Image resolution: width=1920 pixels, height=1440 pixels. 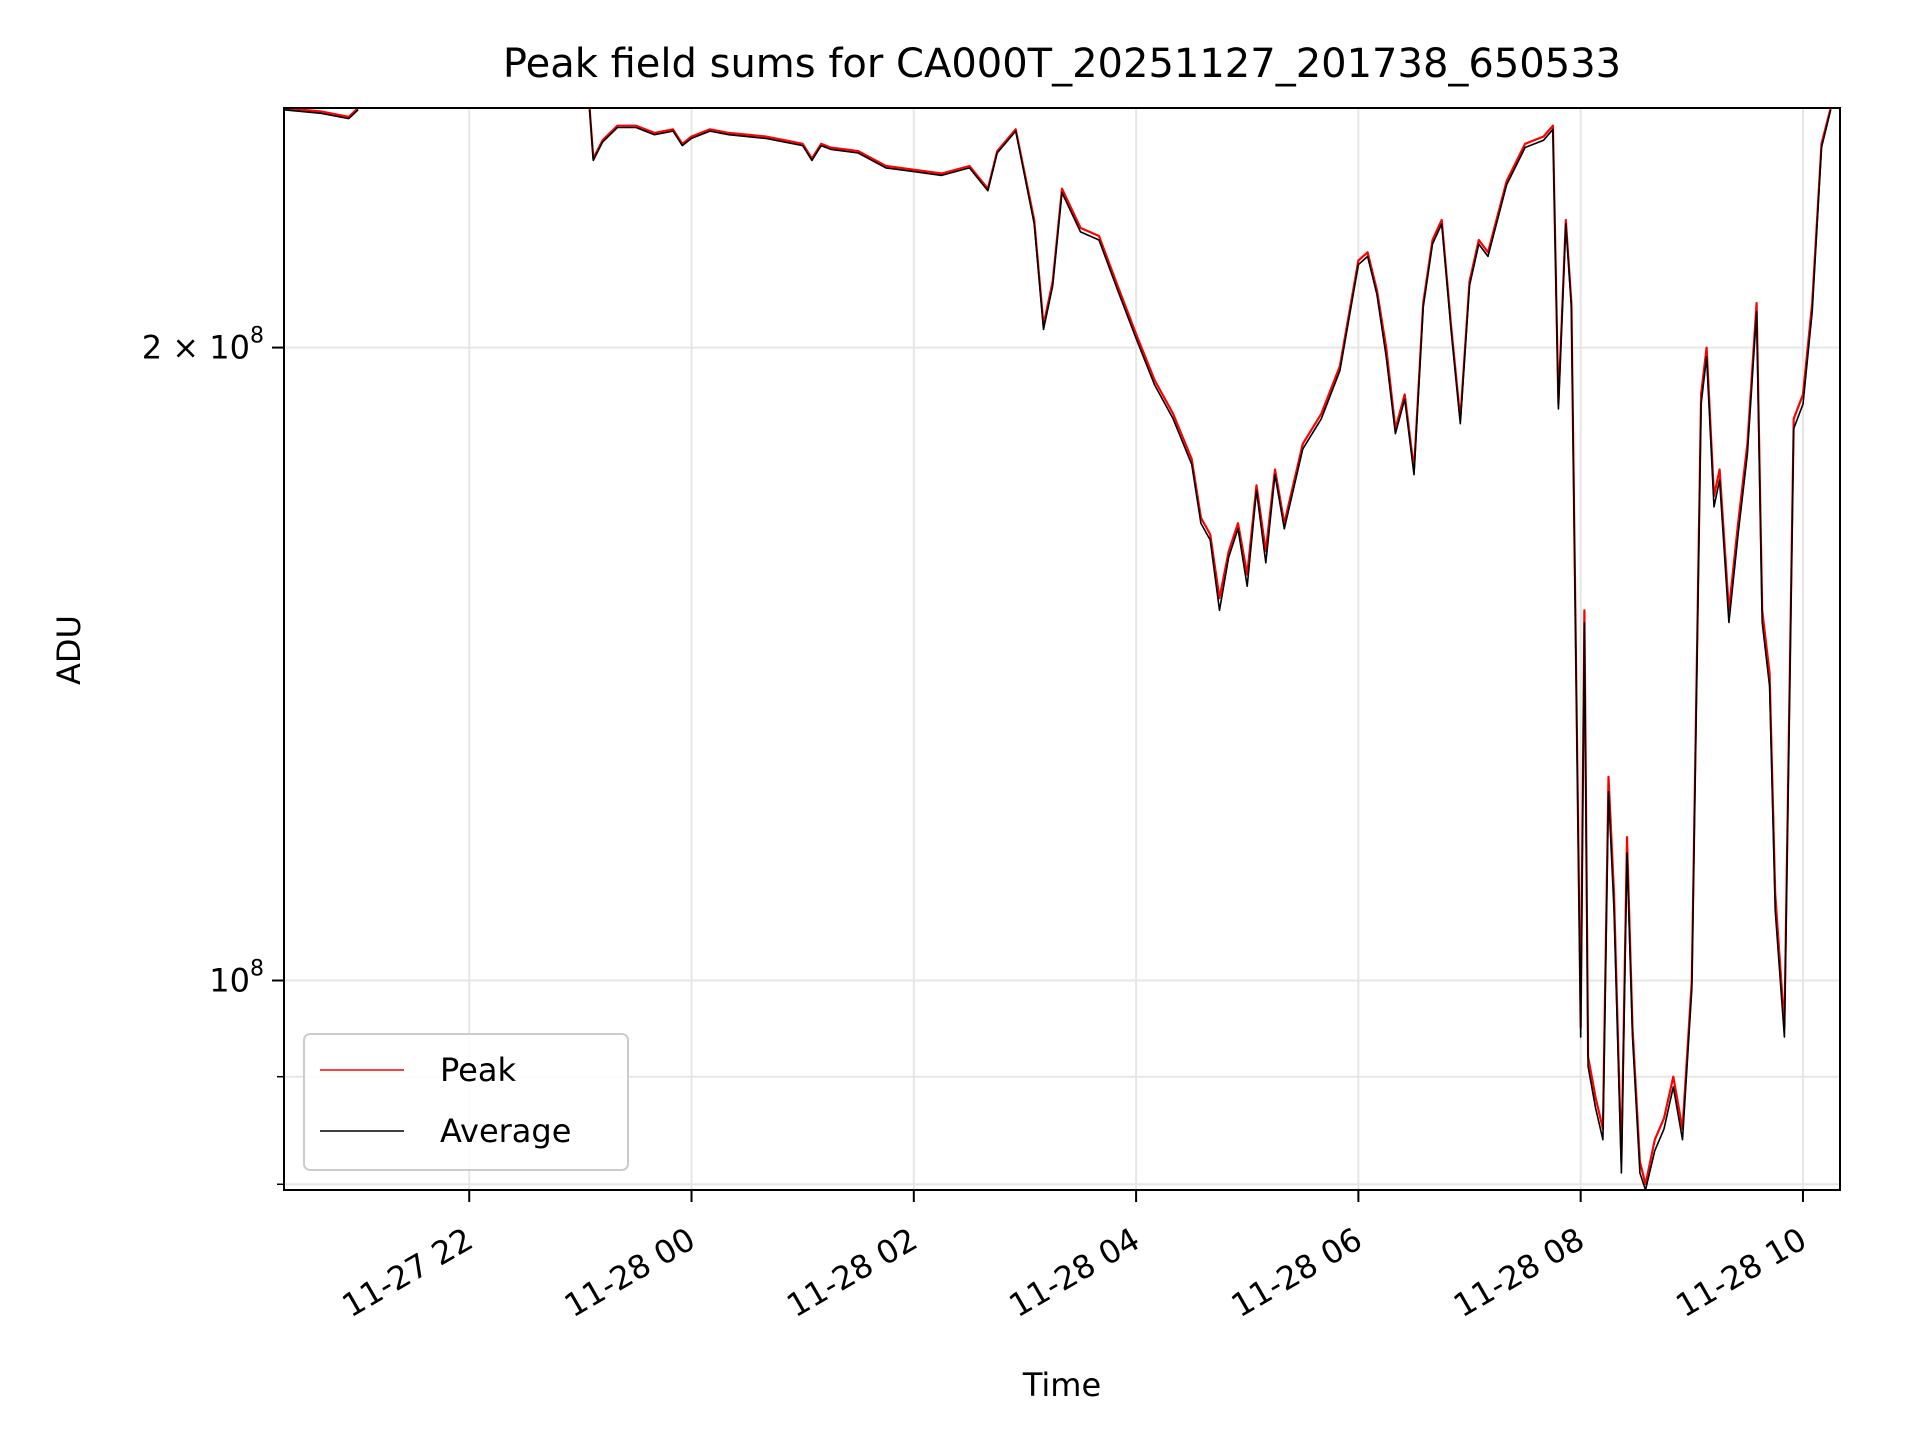 What do you see at coordinates (478, 1070) in the screenshot?
I see `legend-label-peak: Peak` at bounding box center [478, 1070].